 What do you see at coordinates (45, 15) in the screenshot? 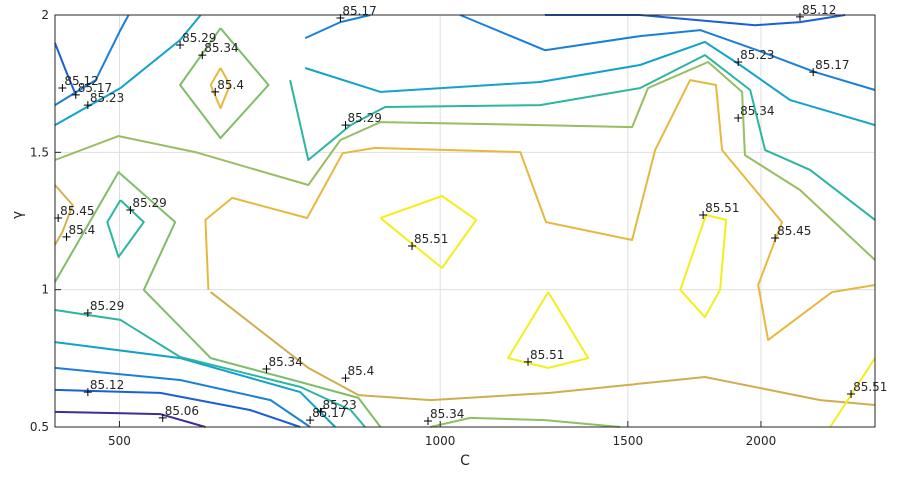
I see `y-tick-label: 2` at bounding box center [45, 15].